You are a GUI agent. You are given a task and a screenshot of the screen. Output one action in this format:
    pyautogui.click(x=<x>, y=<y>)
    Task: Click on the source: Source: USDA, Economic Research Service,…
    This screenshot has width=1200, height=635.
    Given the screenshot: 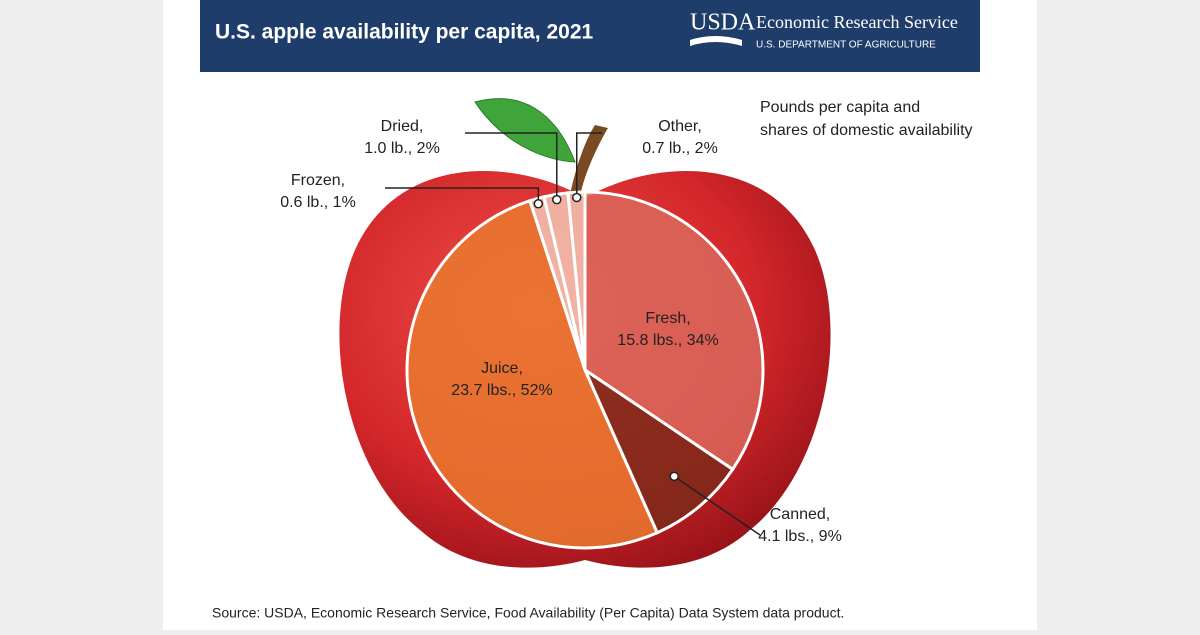 What is the action you would take?
    pyautogui.click(x=528, y=613)
    